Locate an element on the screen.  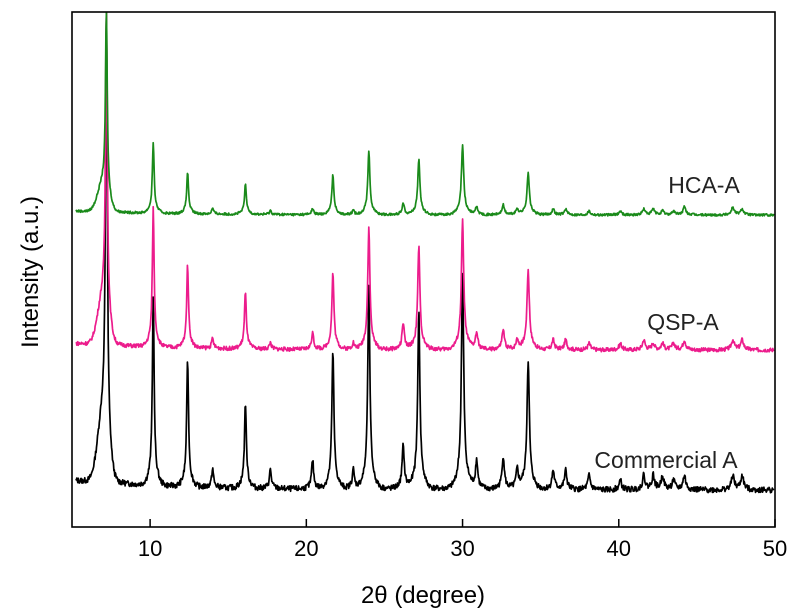
x-tick-label-20: 20 is located at coordinates (306, 548).